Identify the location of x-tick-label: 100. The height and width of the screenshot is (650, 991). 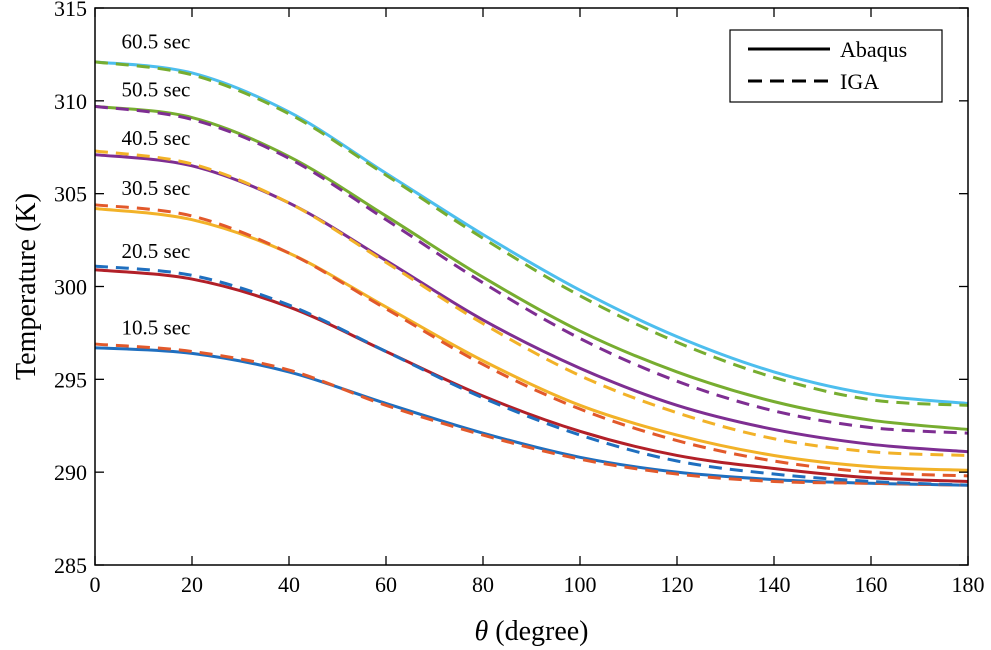
(580, 584).